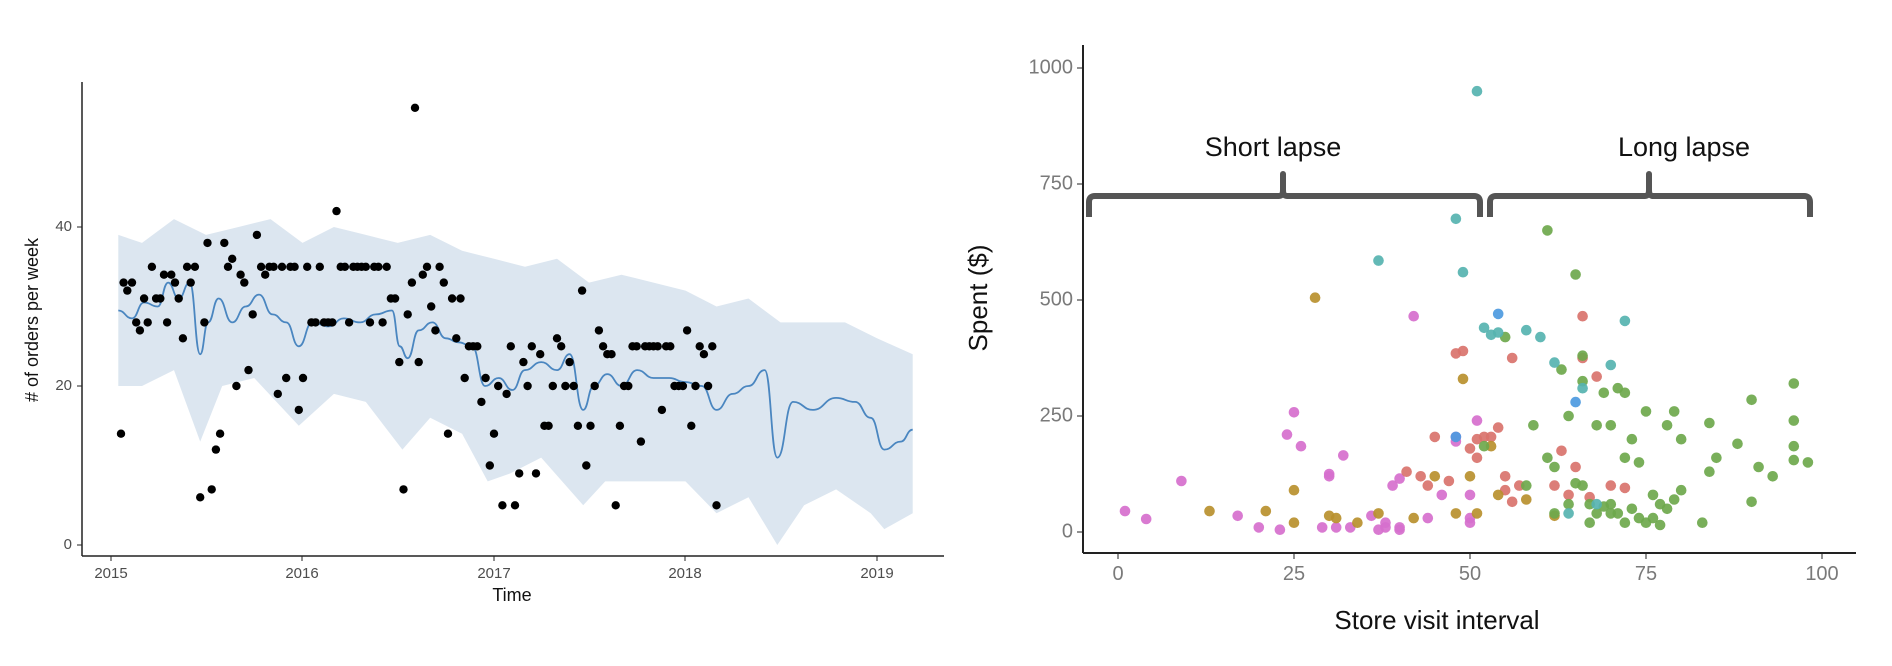 This screenshot has width=1892, height=666. I want to click on y-tick-label: 20, so click(63, 385).